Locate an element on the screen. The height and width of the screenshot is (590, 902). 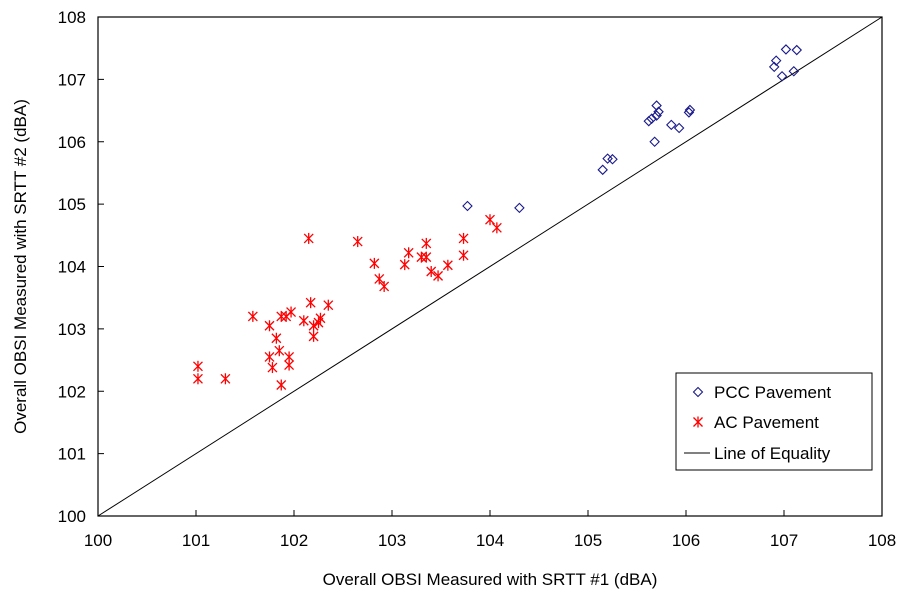
x-axis-label: Overall OBSI Measured with SRTT #1 (dBA) is located at coordinates (490, 579).